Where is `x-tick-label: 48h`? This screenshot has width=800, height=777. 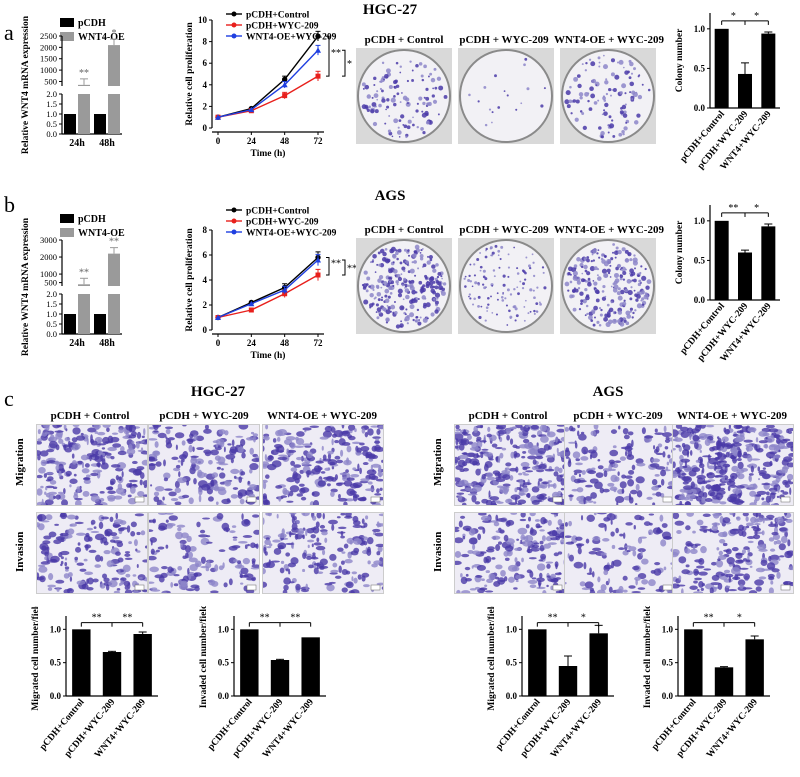 x-tick-label: 48h is located at coordinates (107, 143).